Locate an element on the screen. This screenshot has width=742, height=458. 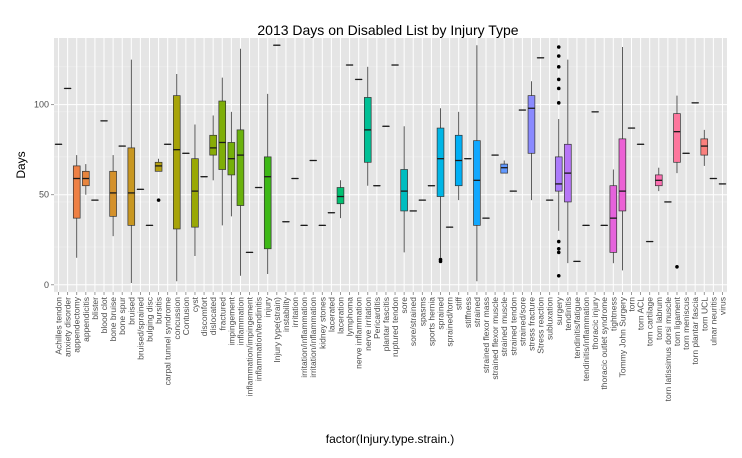
x-tick-label: strained flexor mass is located at coordinates (486, 335).